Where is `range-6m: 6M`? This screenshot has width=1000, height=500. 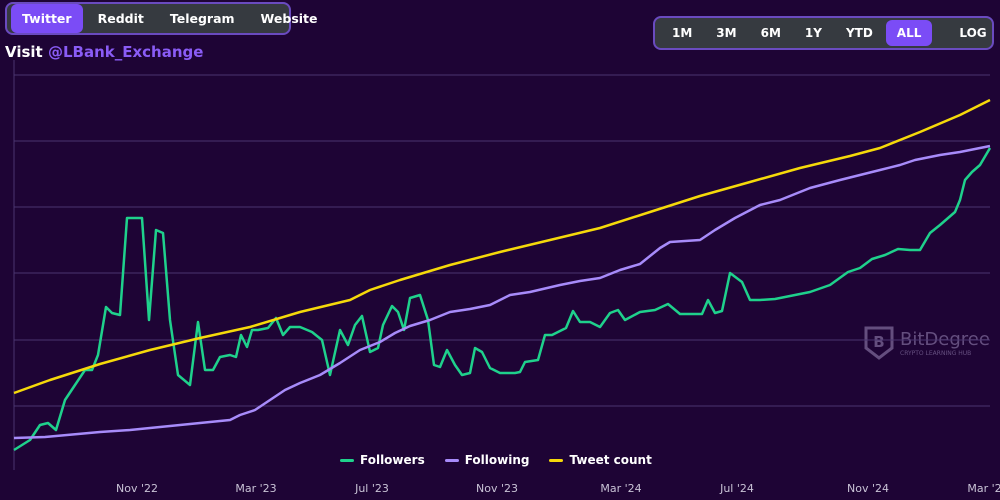
range-6m: 6M is located at coordinates (770, 33).